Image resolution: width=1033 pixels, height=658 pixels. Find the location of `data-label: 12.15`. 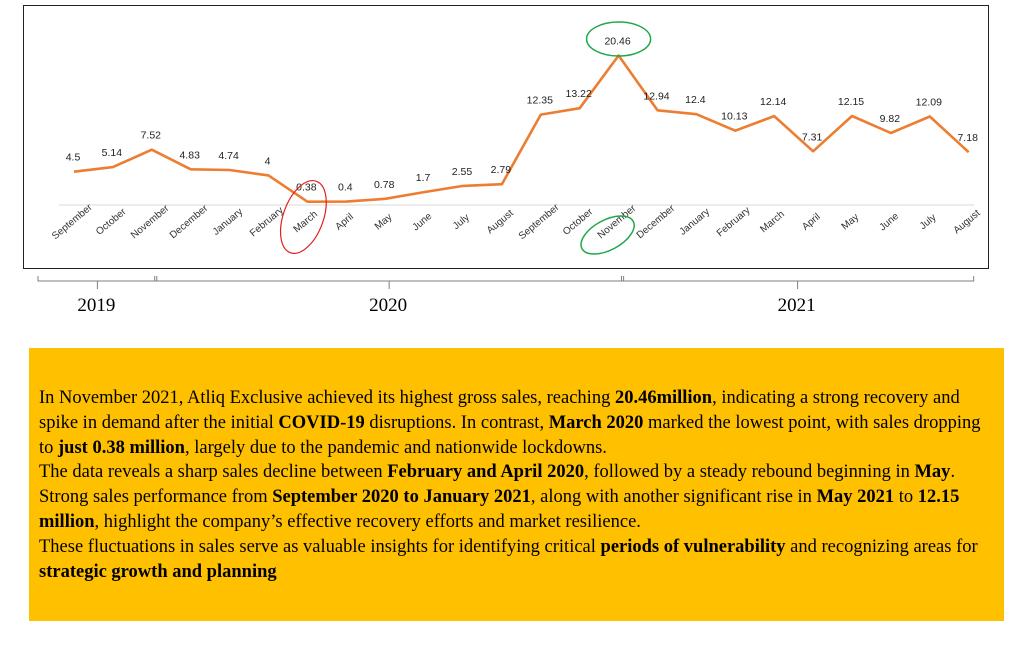

data-label: 12.15 is located at coordinates (851, 102).